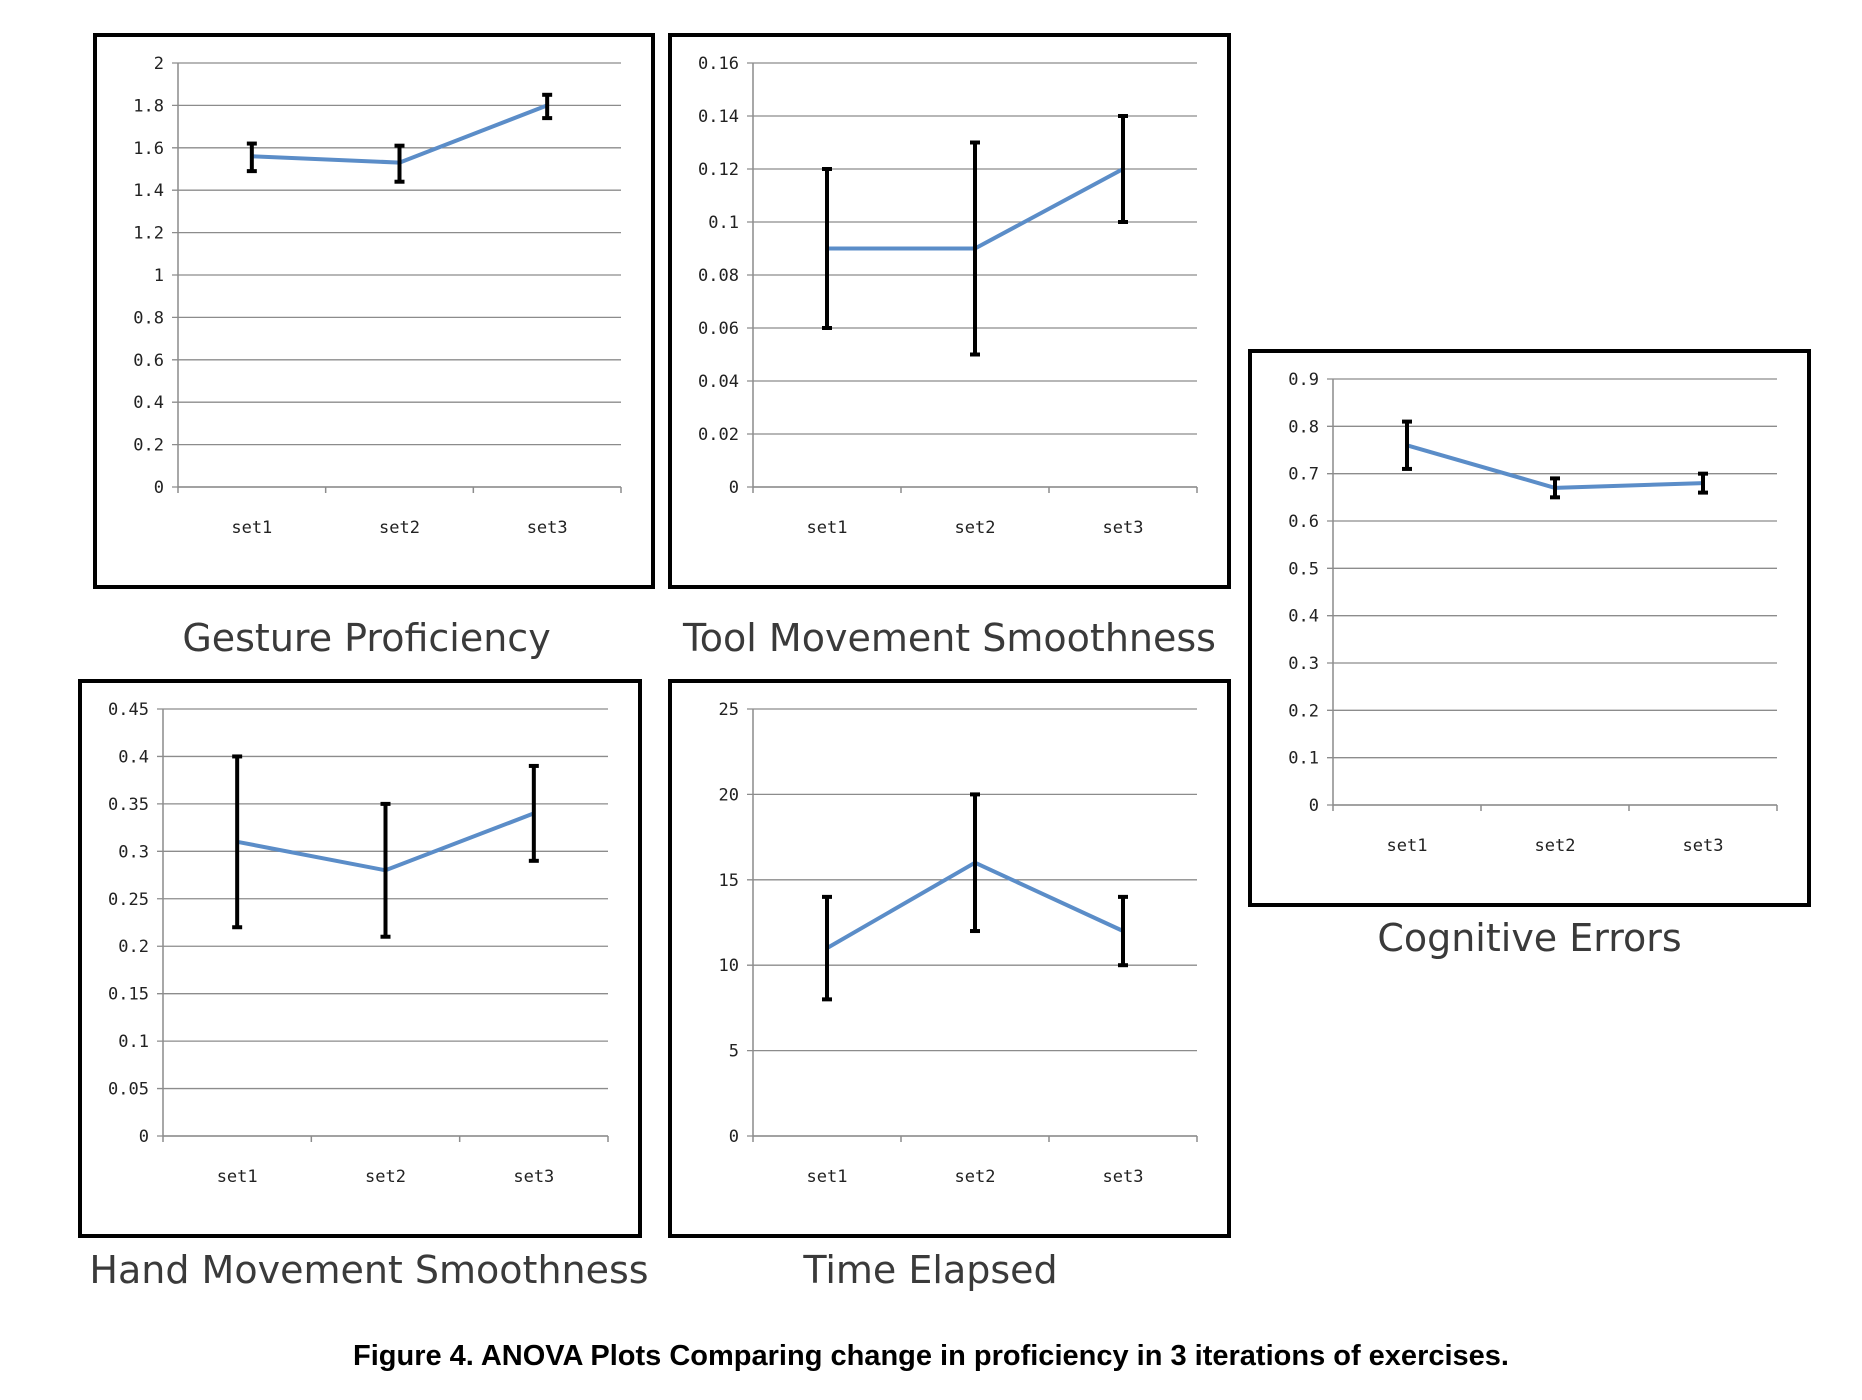  Describe the element at coordinates (148, 234) in the screenshot. I see `y-tick-label: 1.2` at that location.